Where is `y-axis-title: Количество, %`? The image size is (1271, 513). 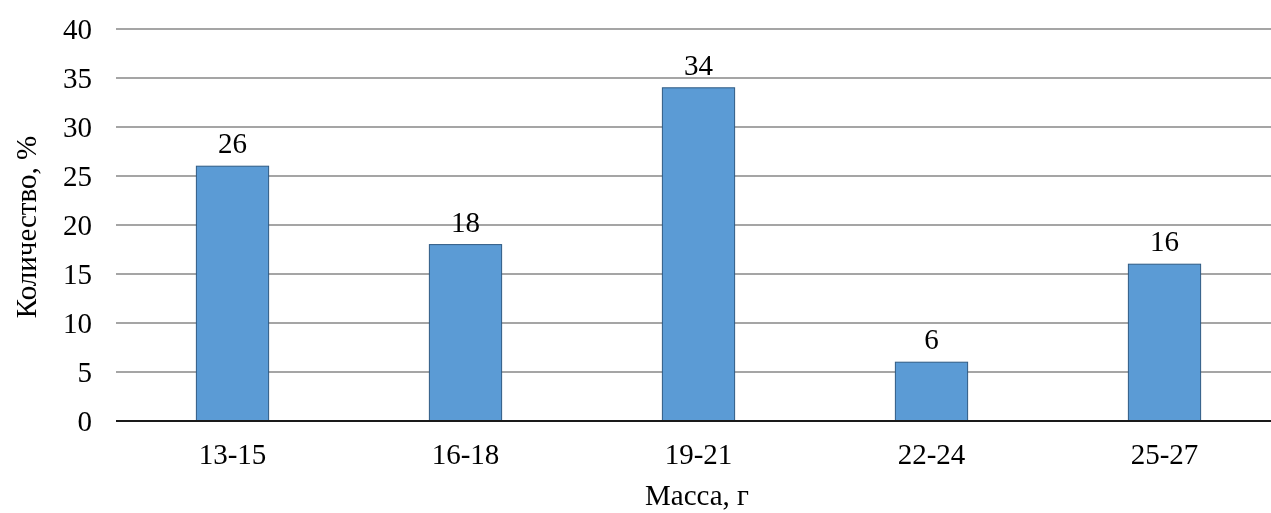
y-axis-title: Количество, % is located at coordinates (26, 227).